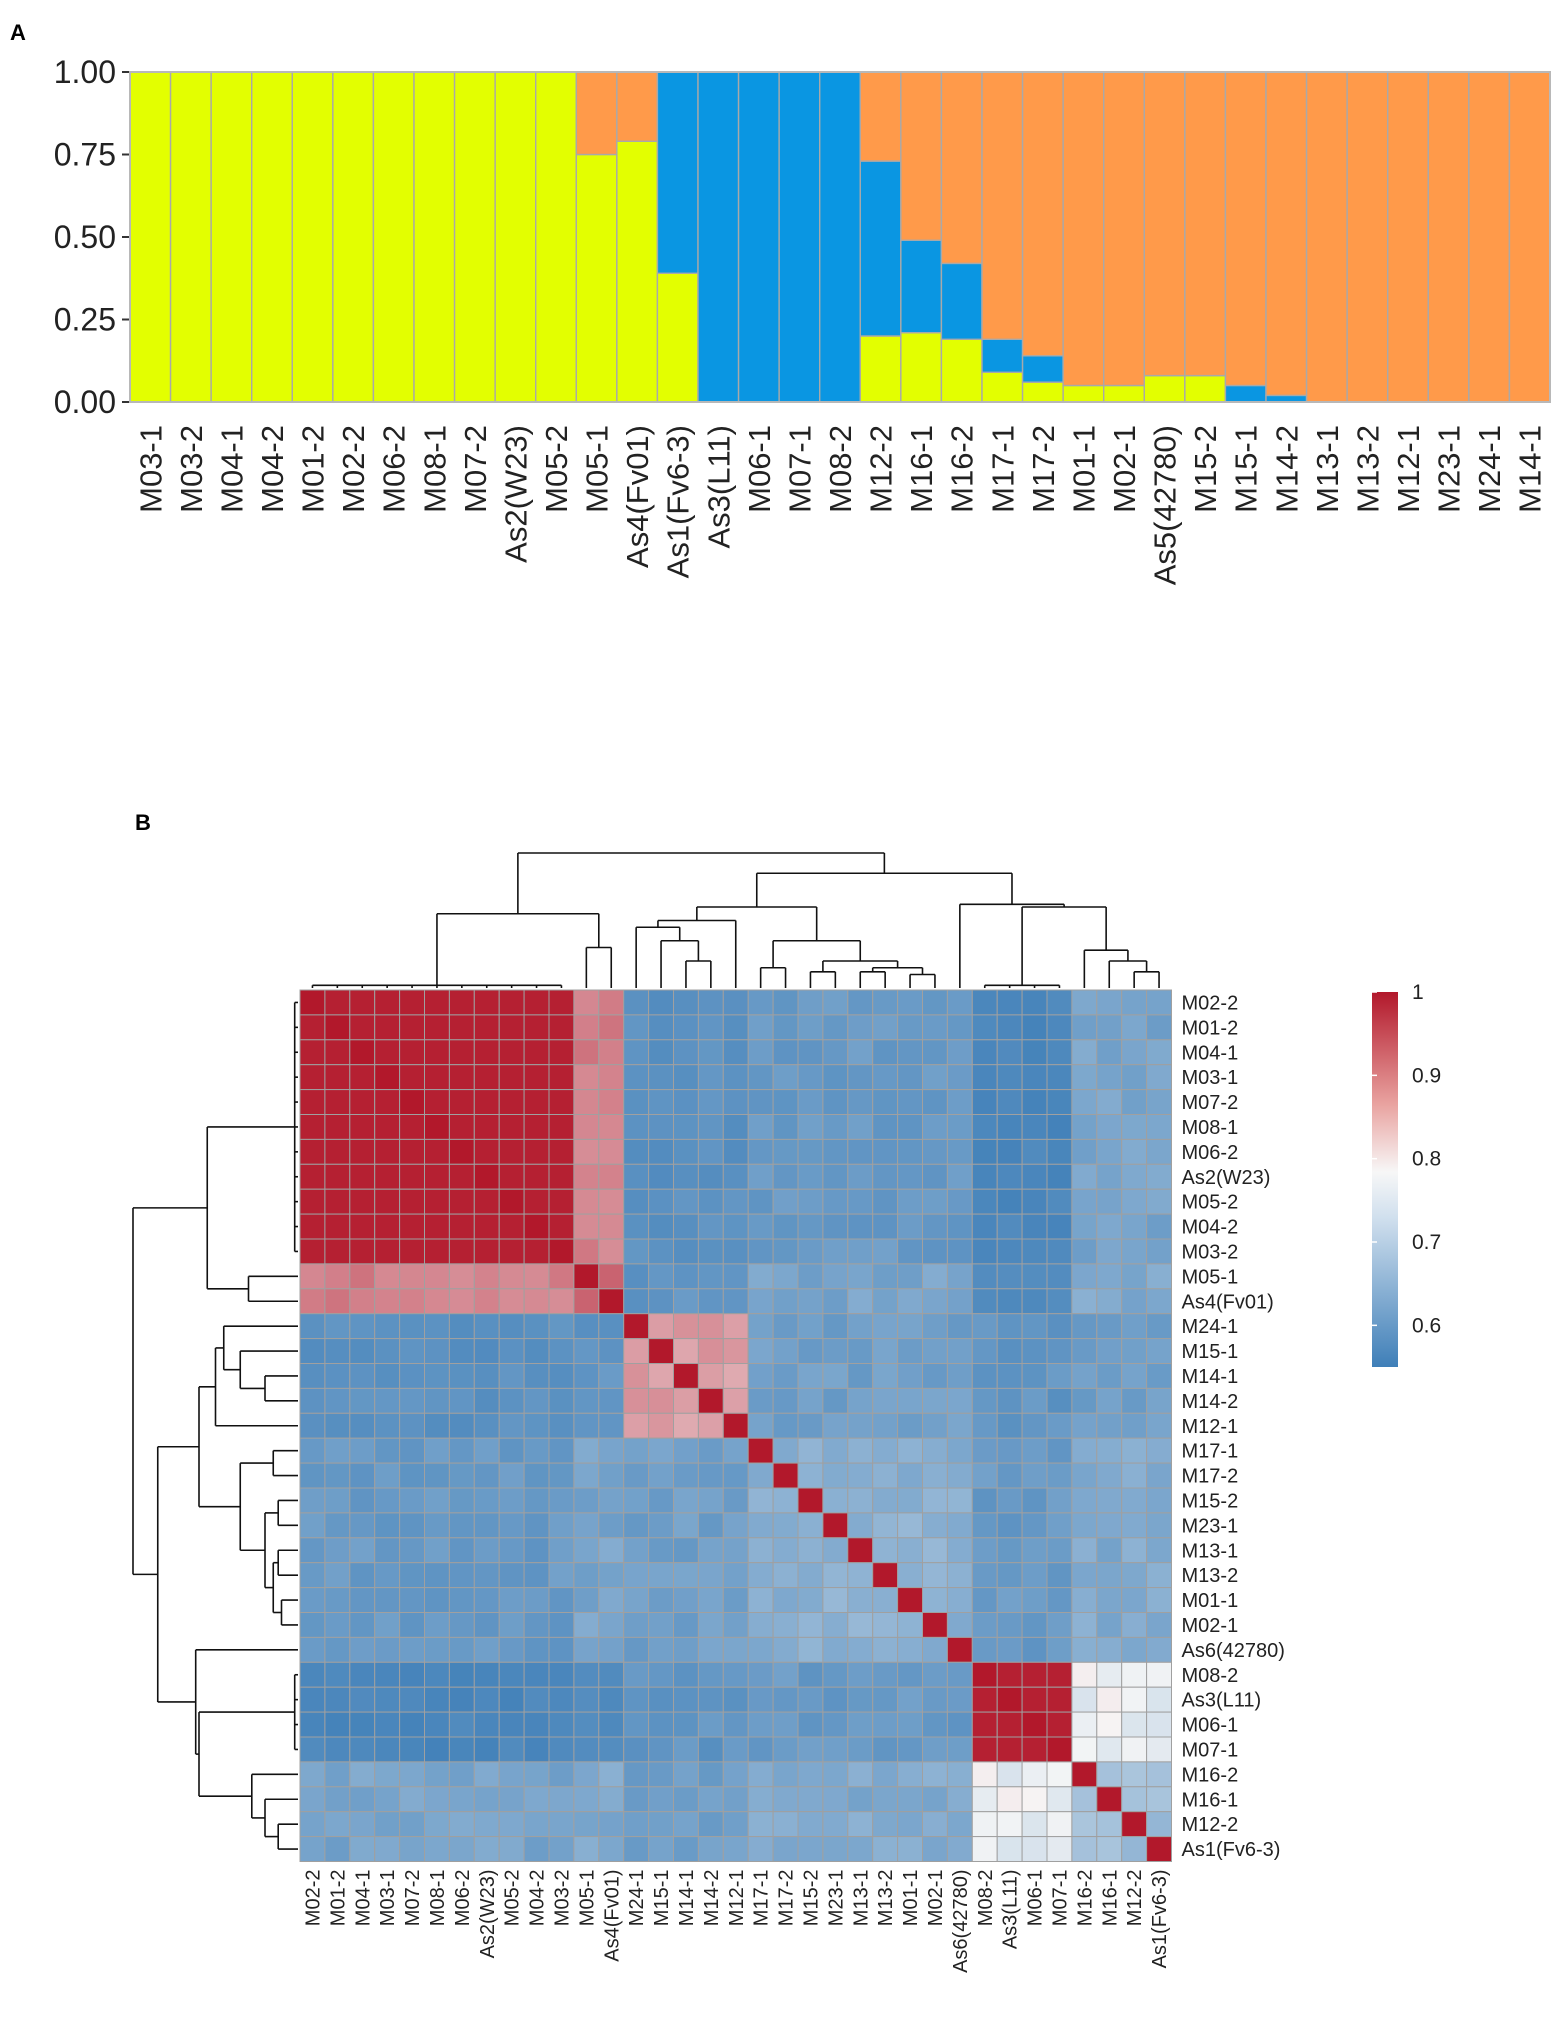 The image size is (1562, 2017). What do you see at coordinates (85, 237) in the screenshot?
I see `y-tick-label: 0.50` at bounding box center [85, 237].